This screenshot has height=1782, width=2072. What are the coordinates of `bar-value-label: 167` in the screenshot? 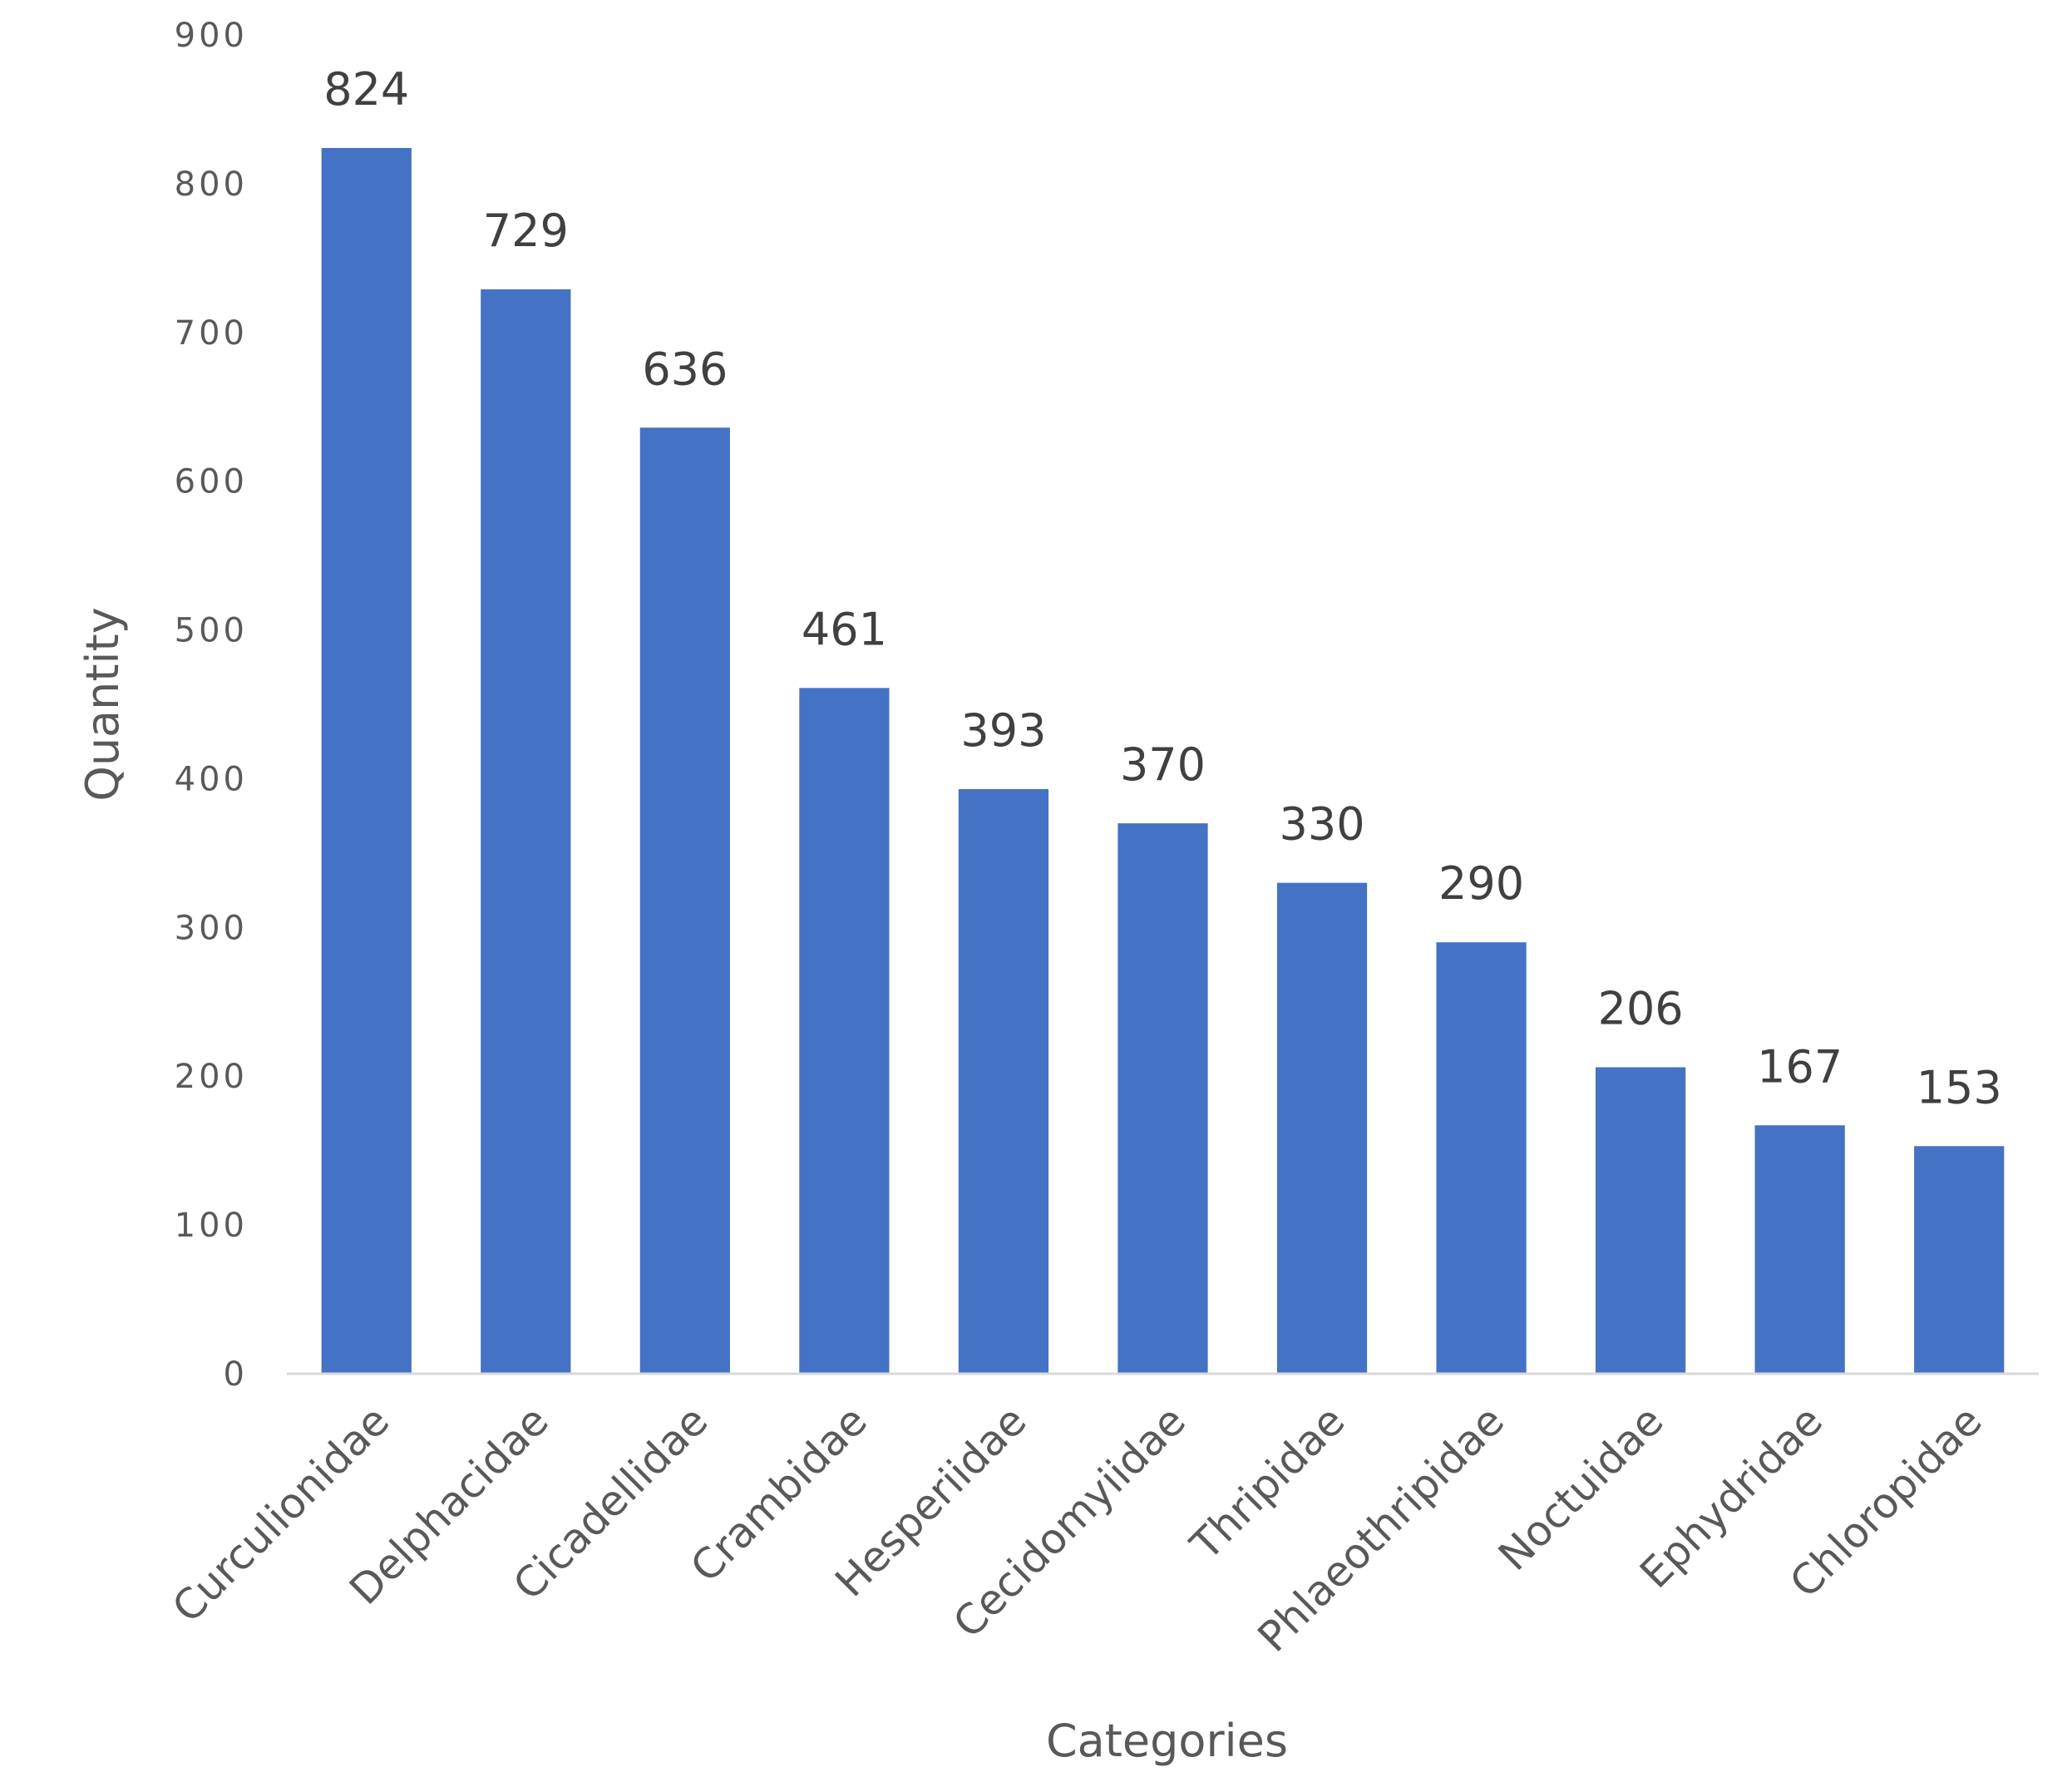 It's located at (1800, 1066).